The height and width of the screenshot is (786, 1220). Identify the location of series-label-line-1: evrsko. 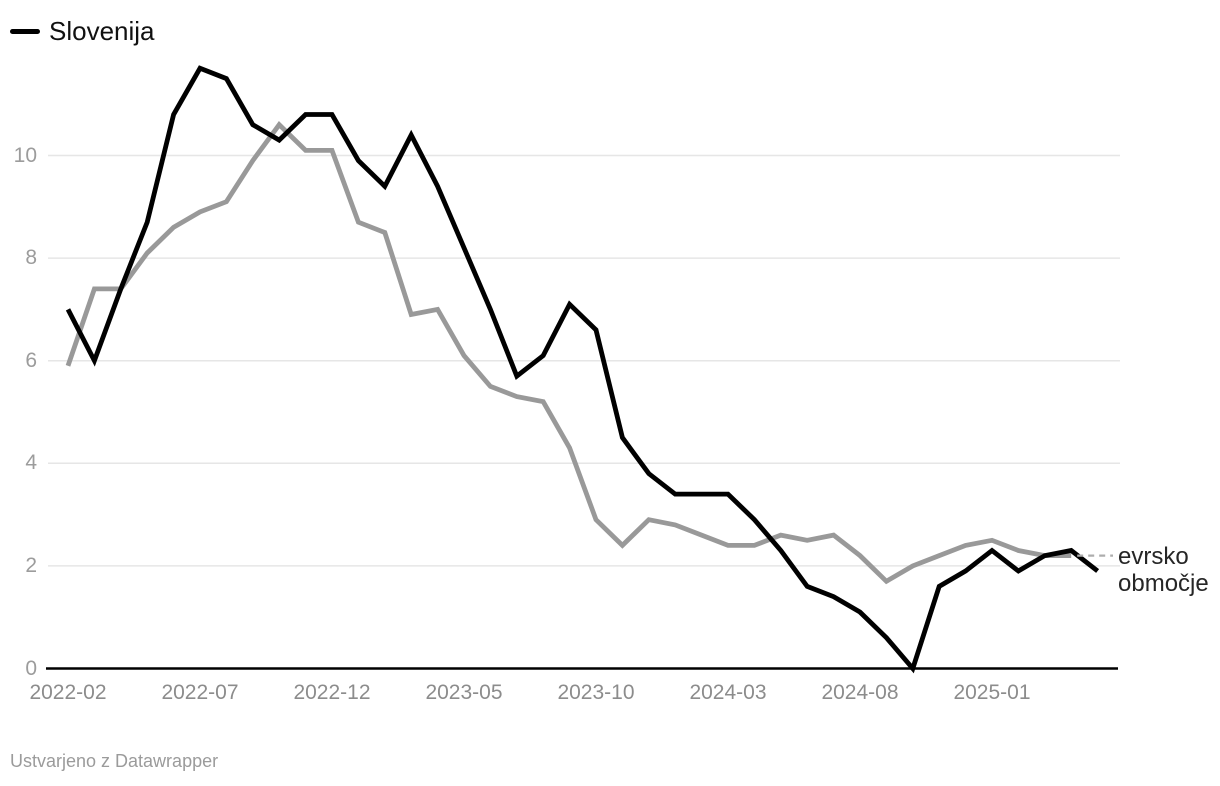
(1153, 556).